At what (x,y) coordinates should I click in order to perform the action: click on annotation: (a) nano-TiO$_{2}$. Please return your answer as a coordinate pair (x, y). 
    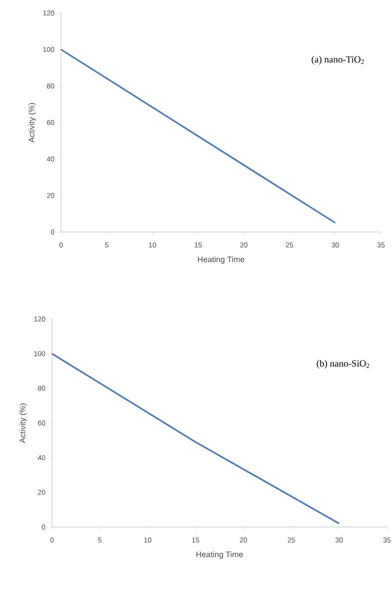
    Looking at the image, I should click on (338, 60).